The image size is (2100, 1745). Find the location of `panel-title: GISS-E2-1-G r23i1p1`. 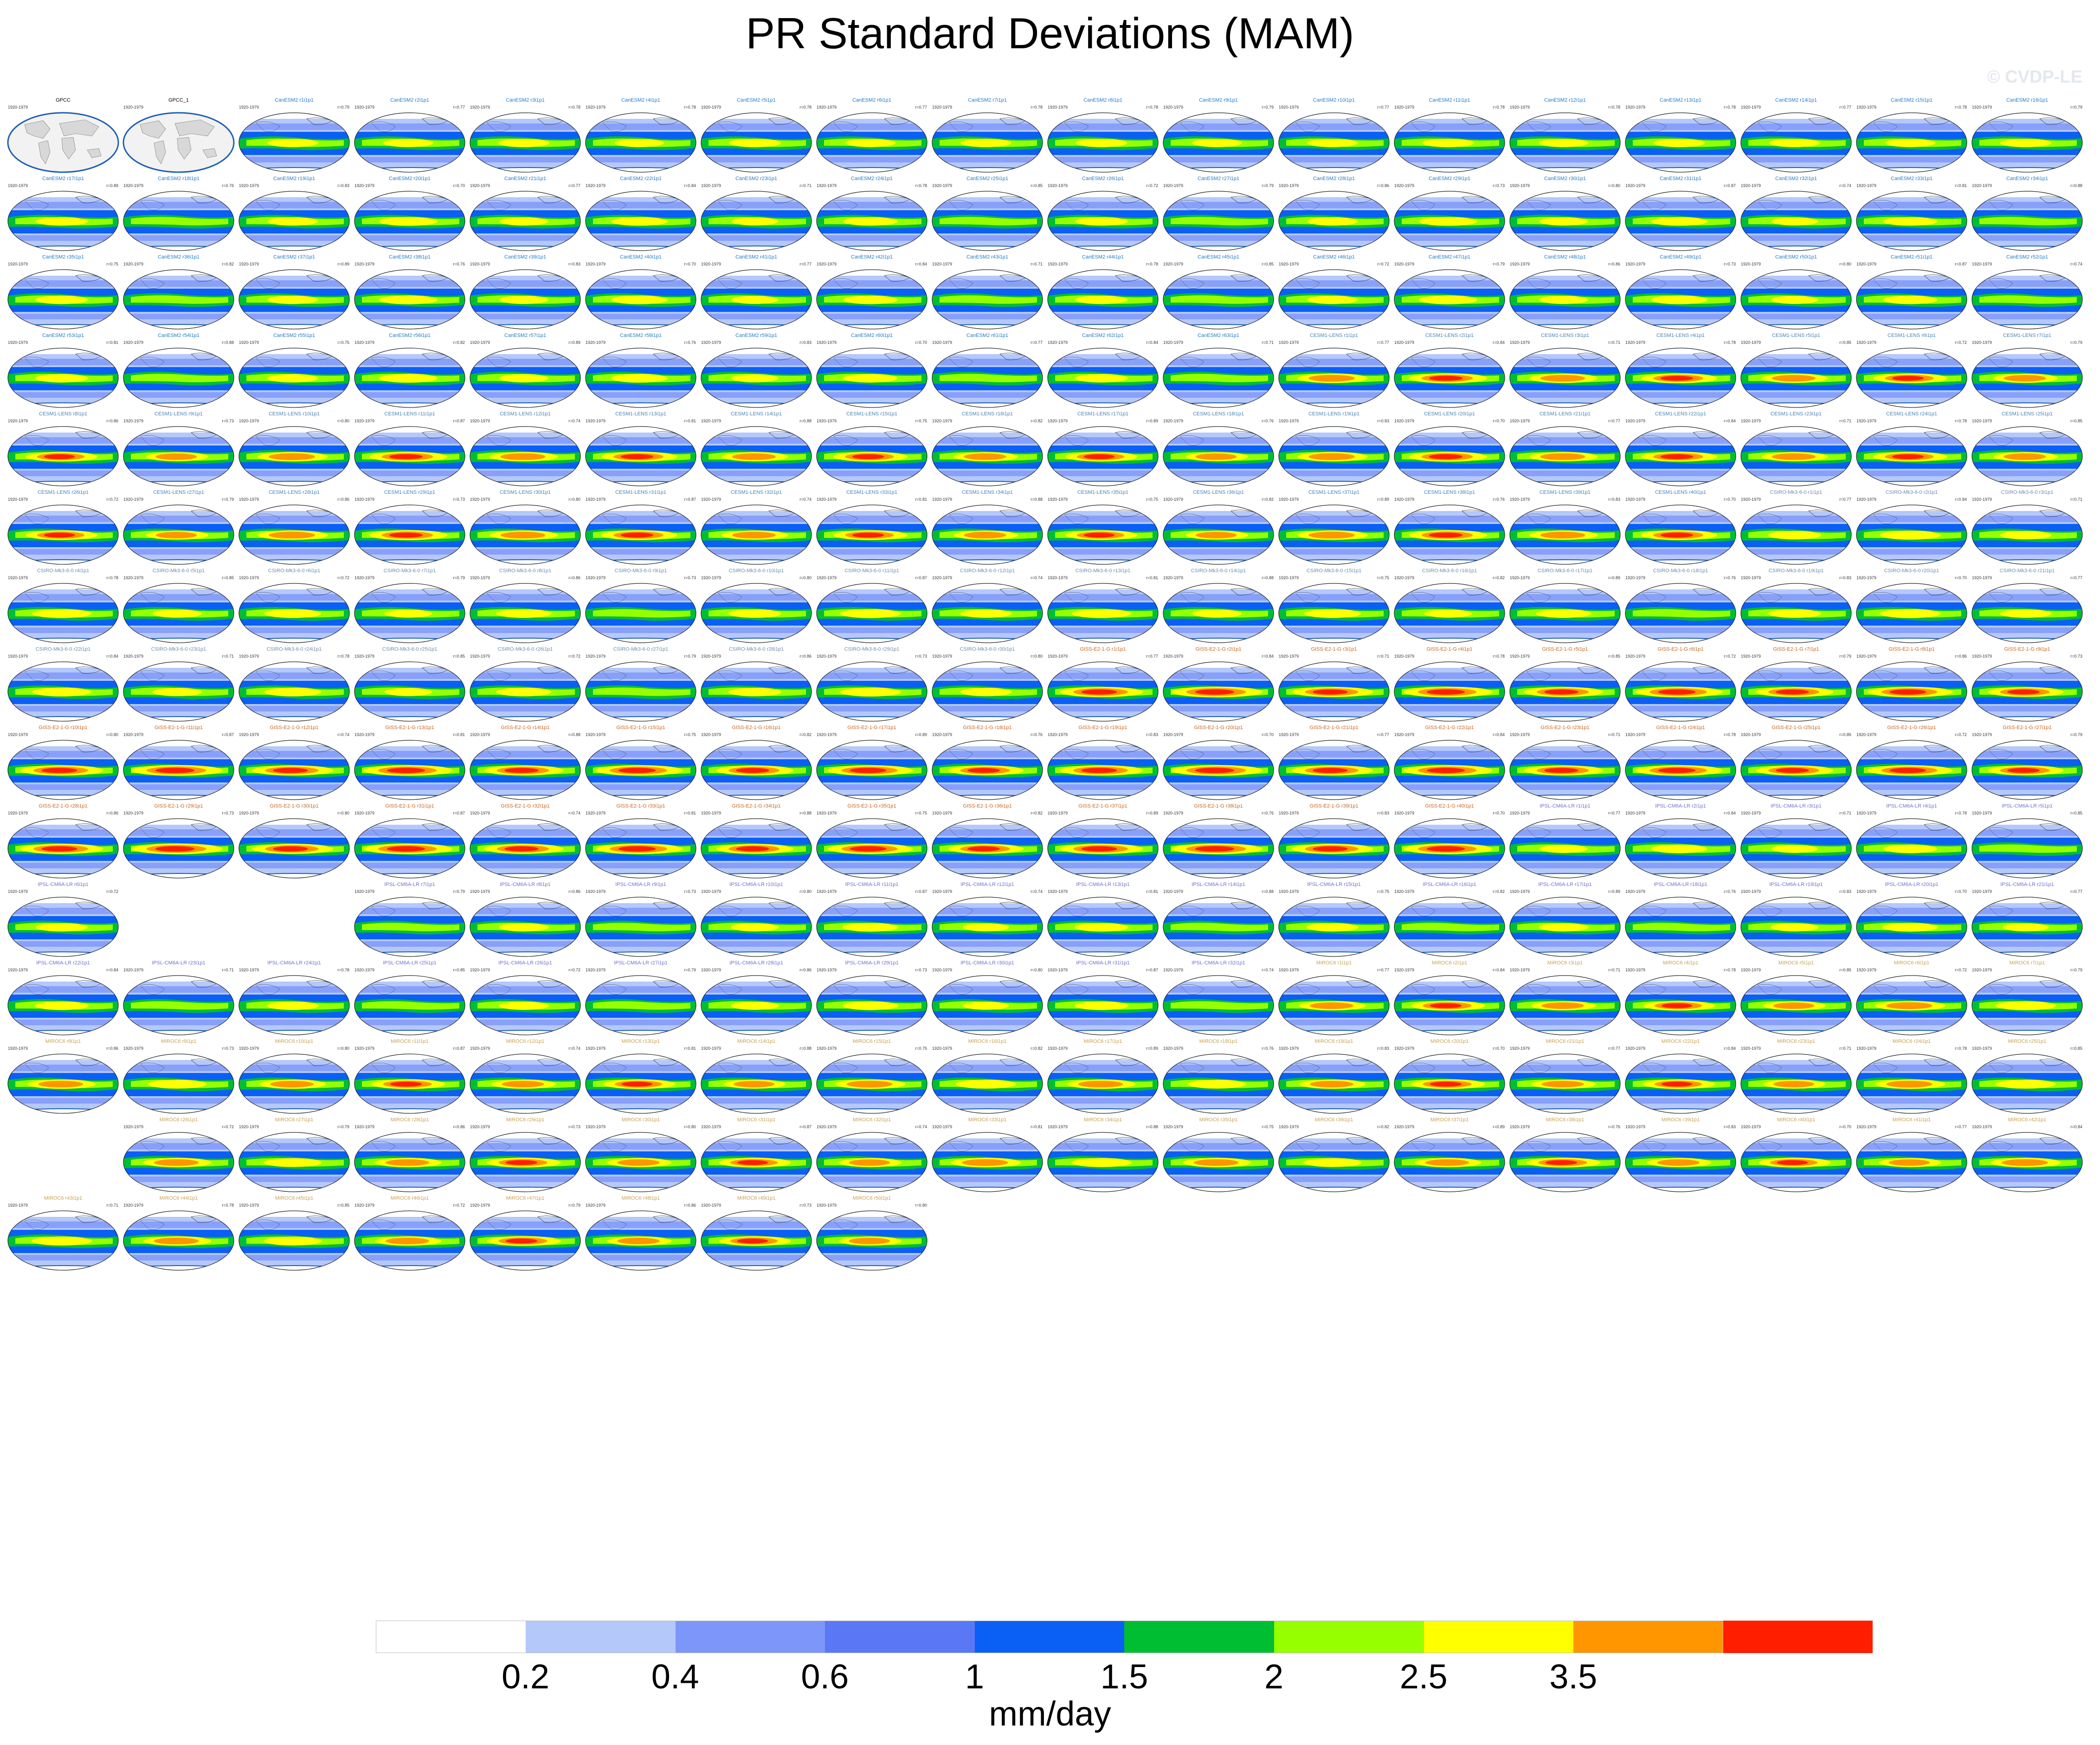

panel-title: GISS-E2-1-G r23i1p1 is located at coordinates (1565, 728).